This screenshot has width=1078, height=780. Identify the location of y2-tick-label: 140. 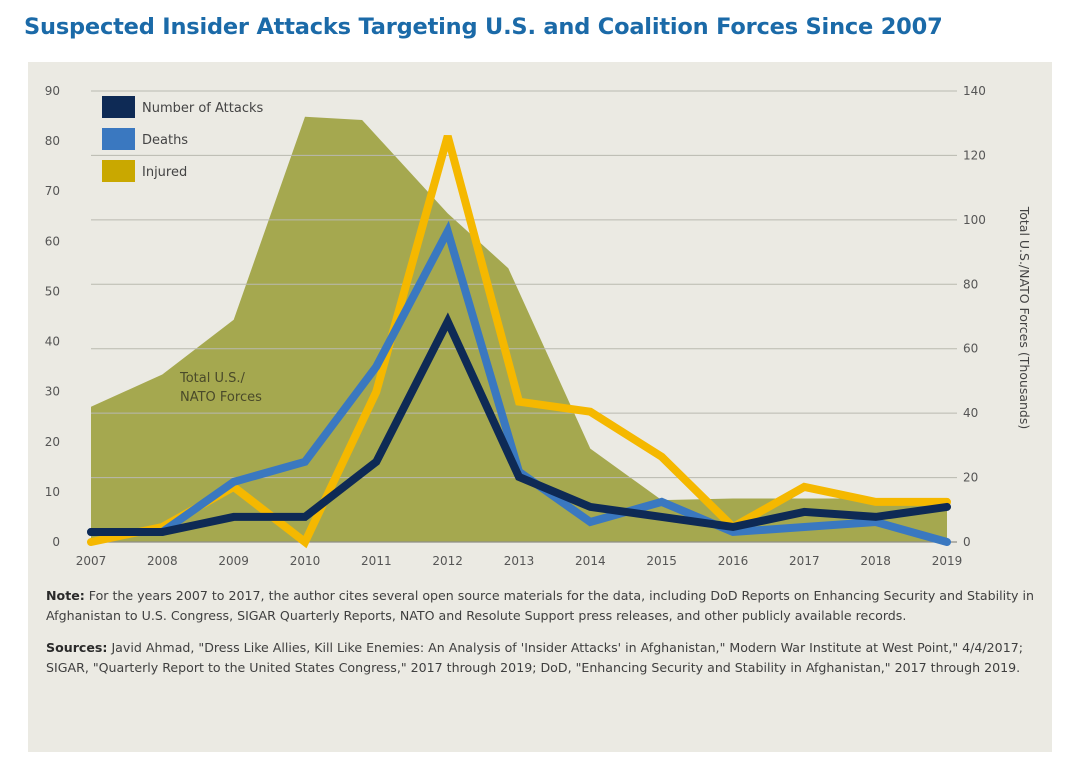
(974, 91).